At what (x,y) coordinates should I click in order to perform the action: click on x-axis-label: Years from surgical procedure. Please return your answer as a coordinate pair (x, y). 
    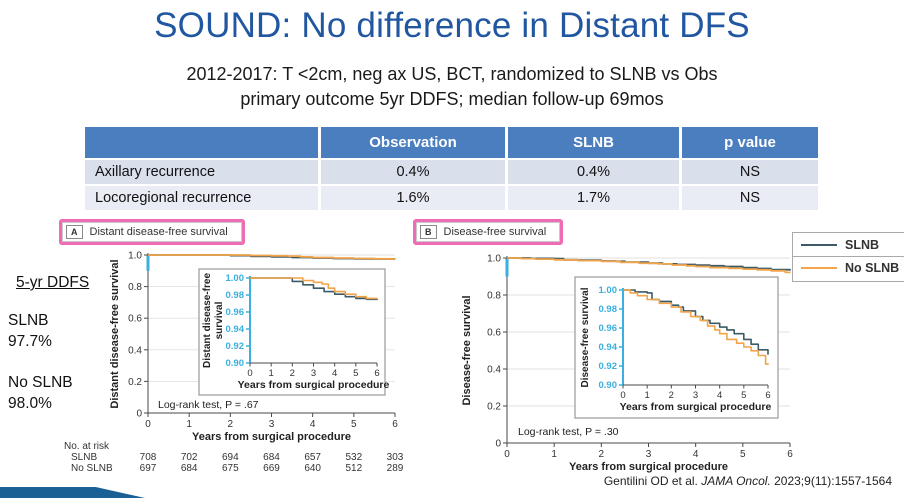
    Looking at the image, I should click on (271, 437).